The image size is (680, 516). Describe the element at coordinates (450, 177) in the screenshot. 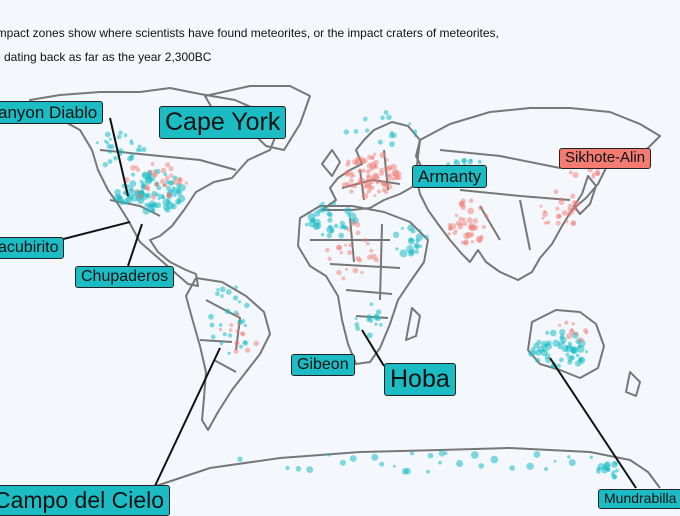

I see `label-armanty: Armanty` at that location.